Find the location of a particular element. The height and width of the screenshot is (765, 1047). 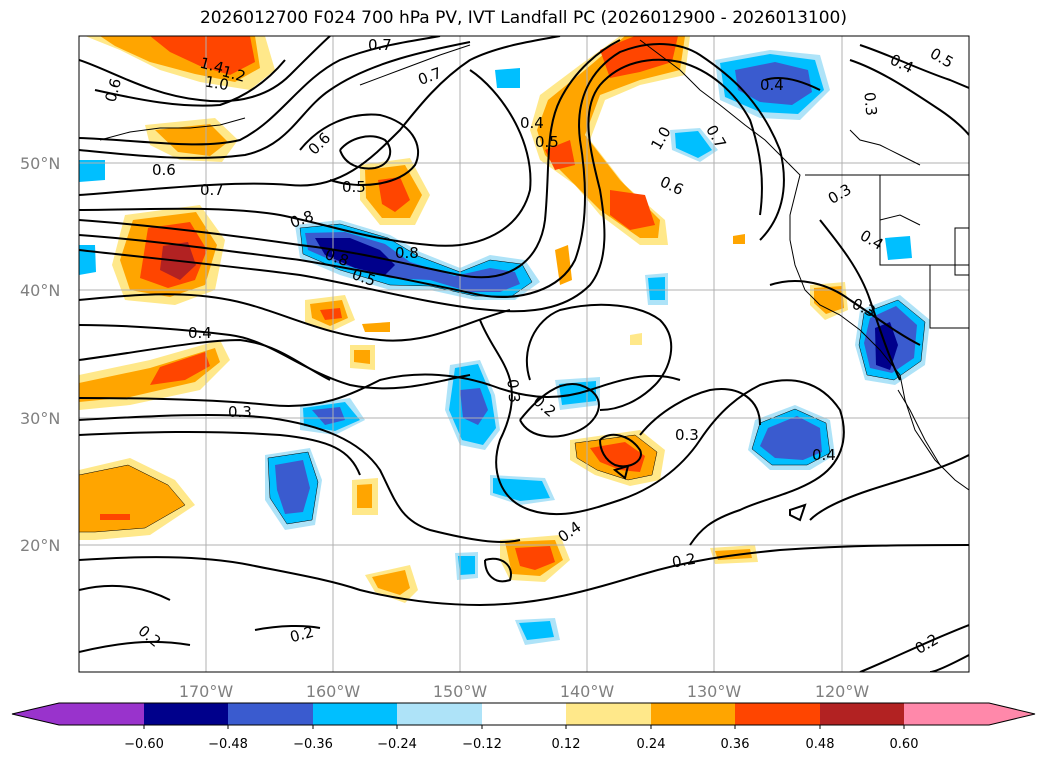

lat-label-30n: 30°N is located at coordinates (40, 418).